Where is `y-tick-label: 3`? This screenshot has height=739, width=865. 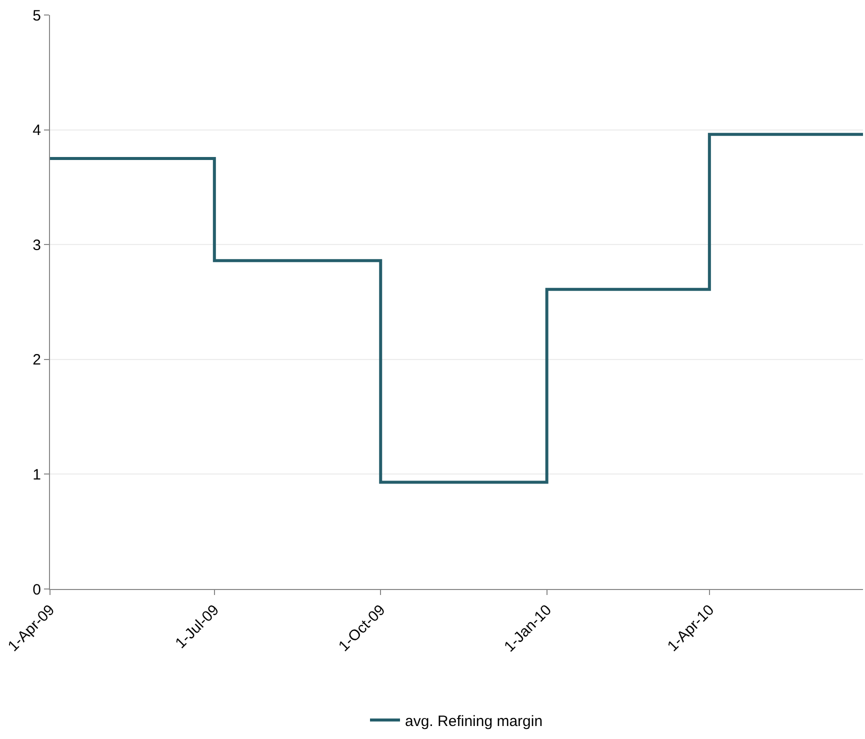
y-tick-label: 3 is located at coordinates (36, 245).